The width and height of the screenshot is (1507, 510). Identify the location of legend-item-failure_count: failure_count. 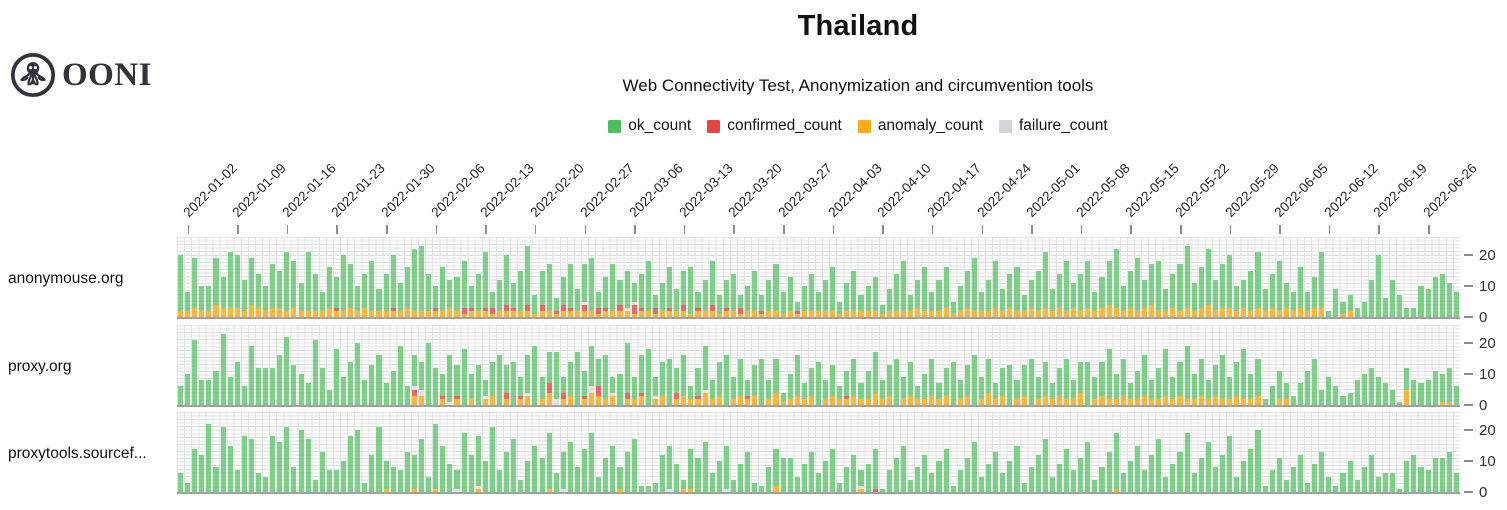
(1053, 126).